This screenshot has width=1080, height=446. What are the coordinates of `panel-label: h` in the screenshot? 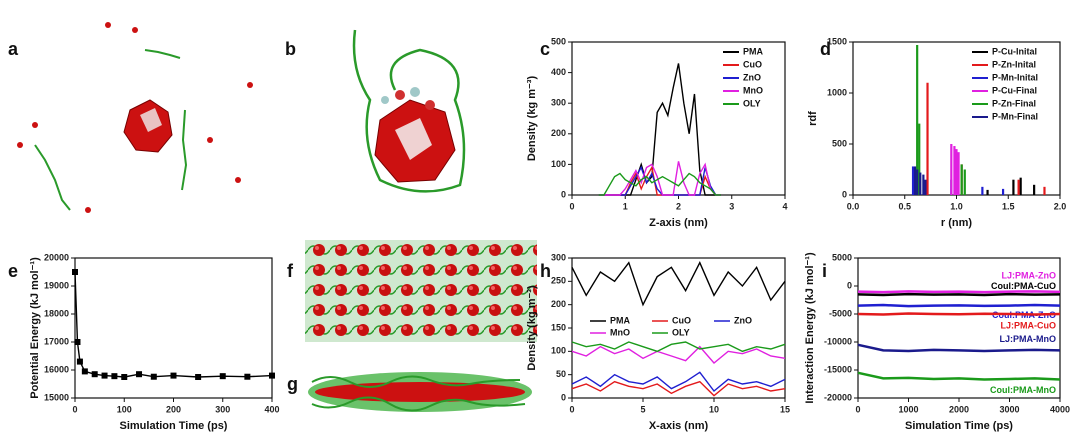 It's located at (545, 271).